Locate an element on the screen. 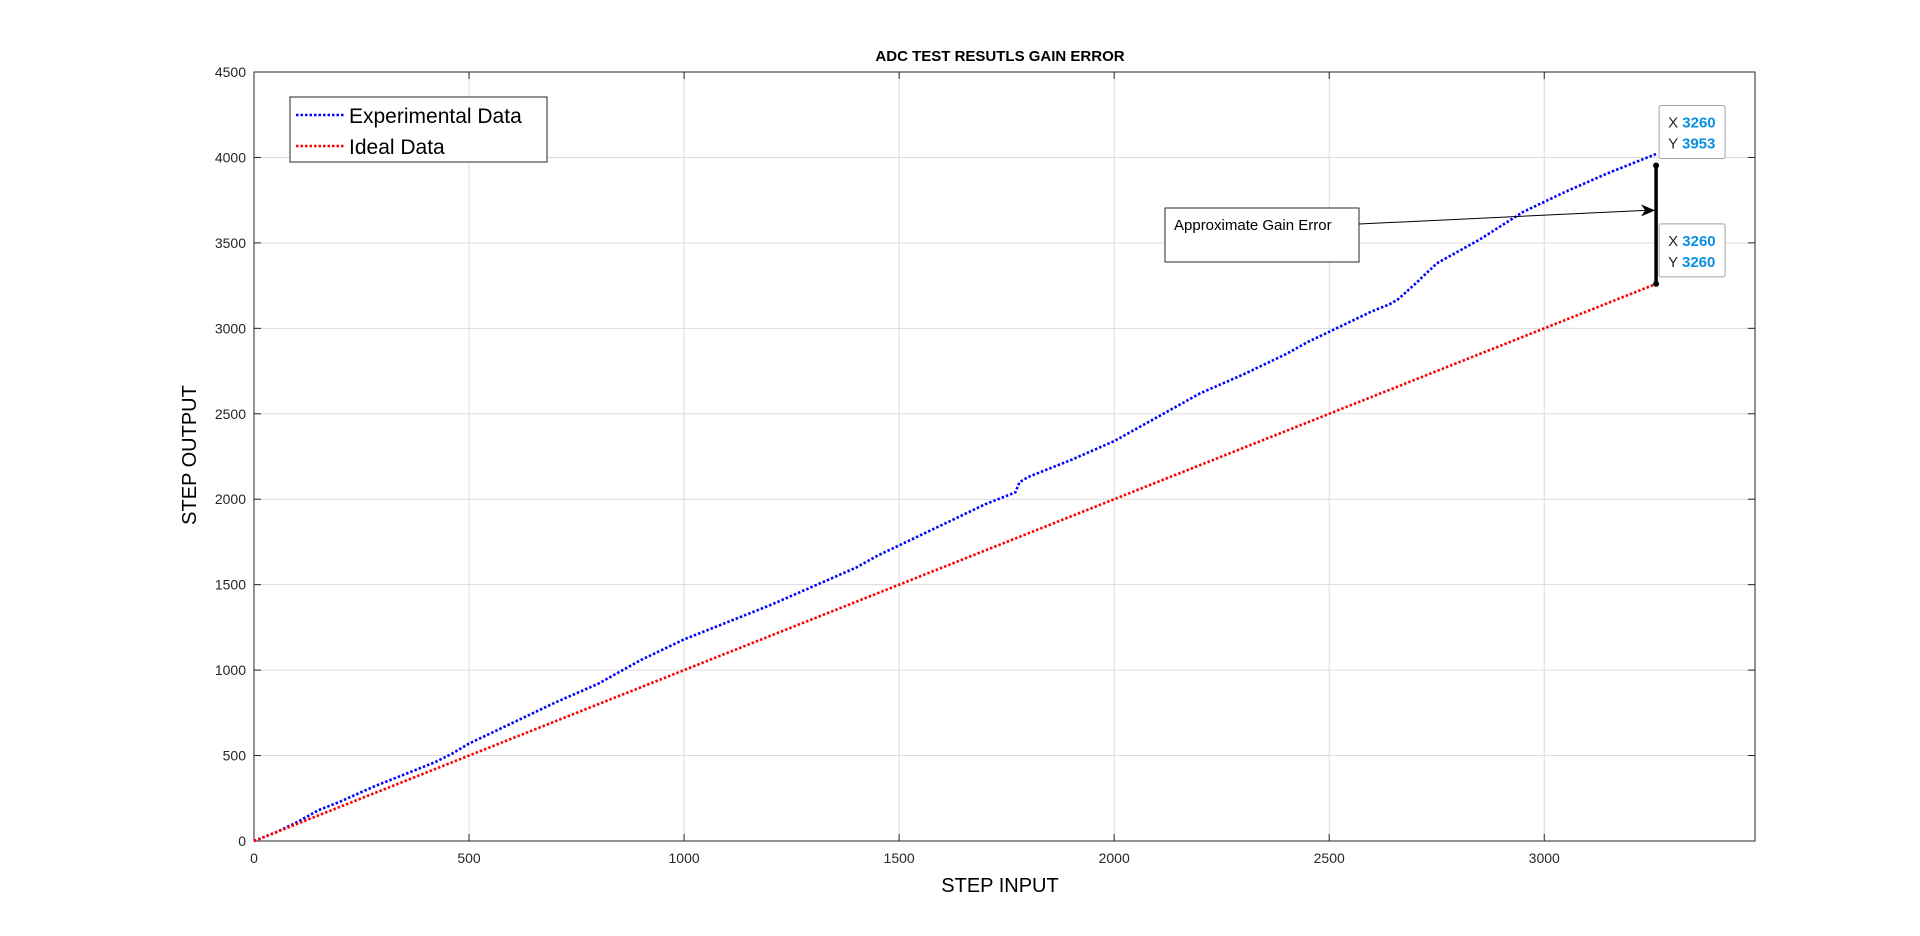  annotation-arrowhead is located at coordinates (1648, 210).